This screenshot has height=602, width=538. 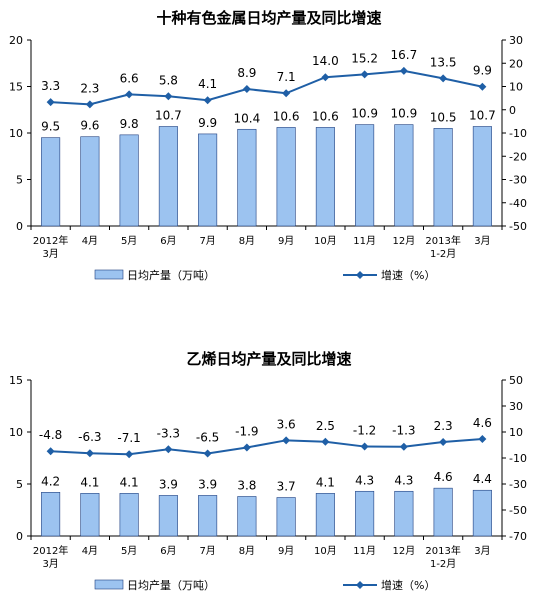 I want to click on growth-line, so click(x=266, y=447).